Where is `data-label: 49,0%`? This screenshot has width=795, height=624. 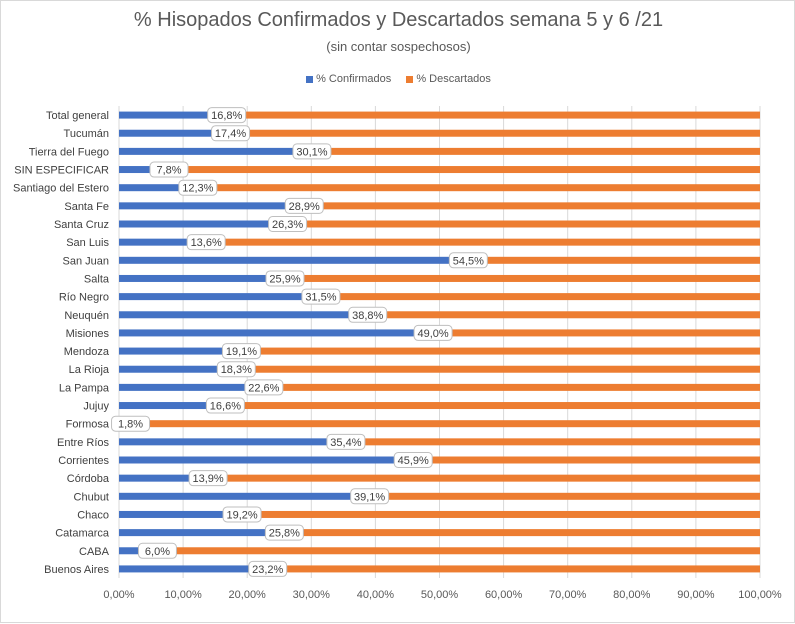
data-label: 49,0% is located at coordinates (432, 334).